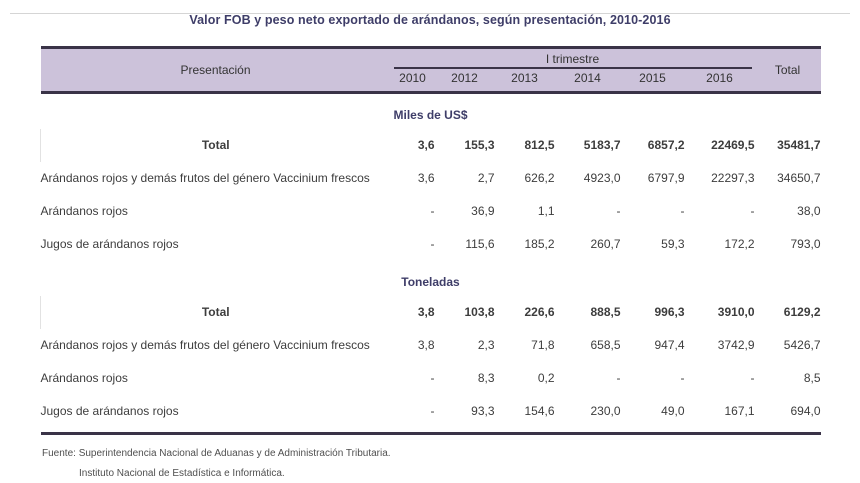 This screenshot has width=860, height=483. Describe the element at coordinates (215, 70) in the screenshot. I see `column-header-presentacion: Presentación` at that location.